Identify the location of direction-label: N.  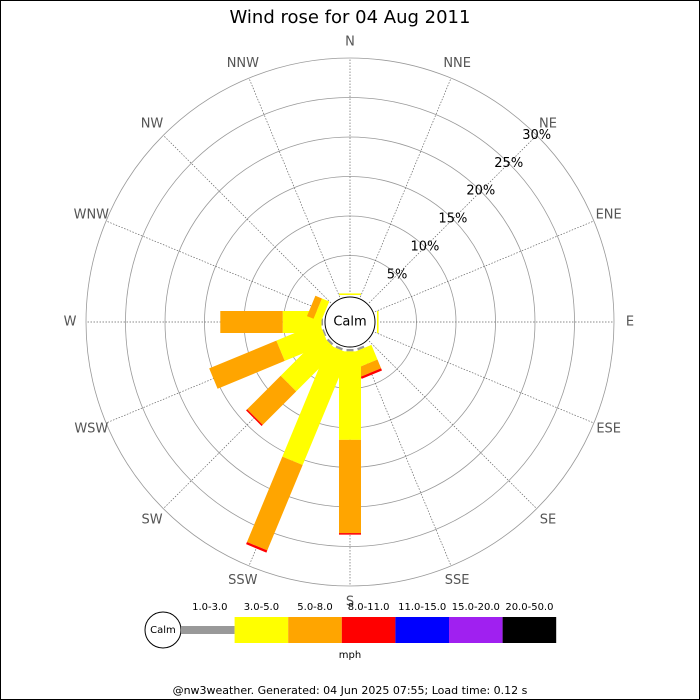
(350, 42).